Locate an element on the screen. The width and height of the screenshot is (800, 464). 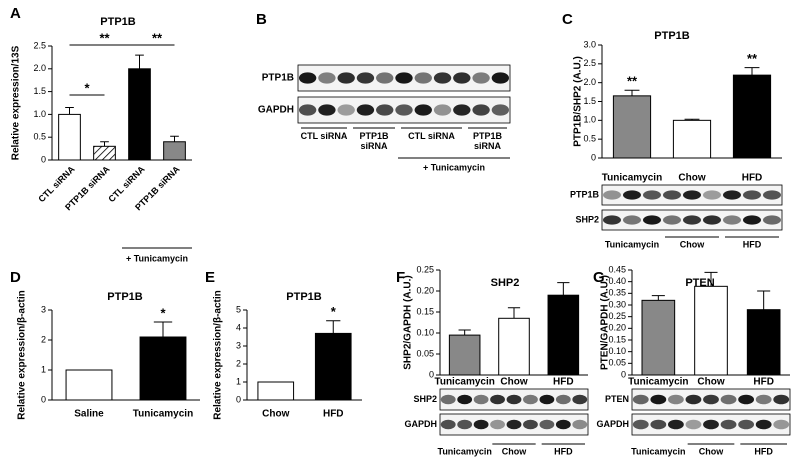
panel-letter: C is located at coordinates (567, 19).